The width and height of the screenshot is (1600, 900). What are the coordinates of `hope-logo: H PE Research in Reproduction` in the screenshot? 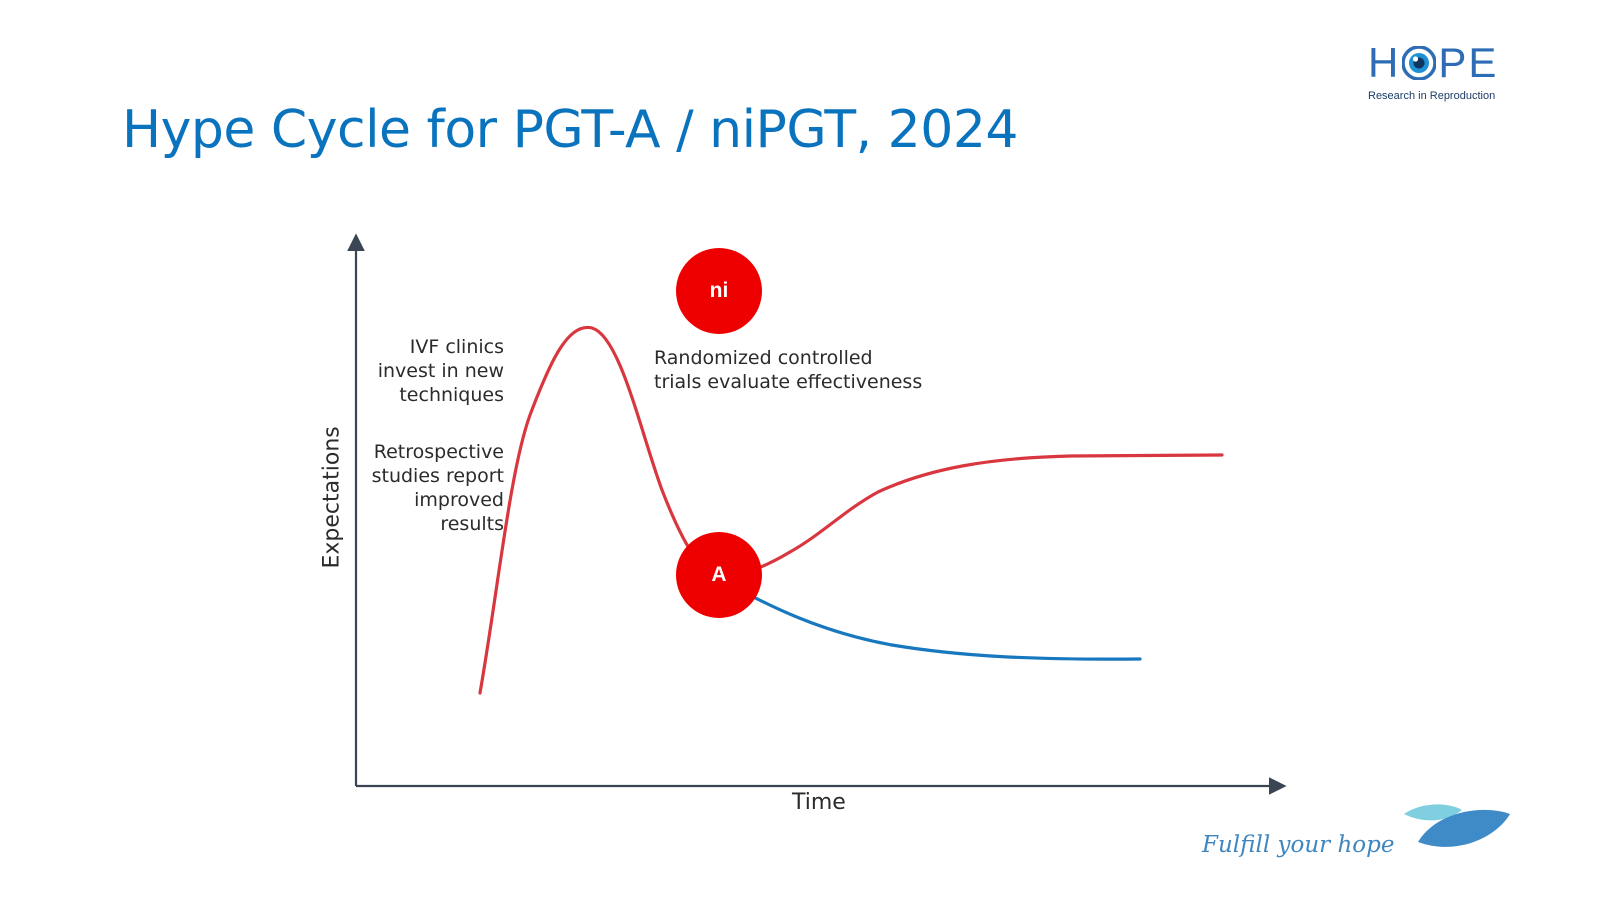 It's located at (1443, 75).